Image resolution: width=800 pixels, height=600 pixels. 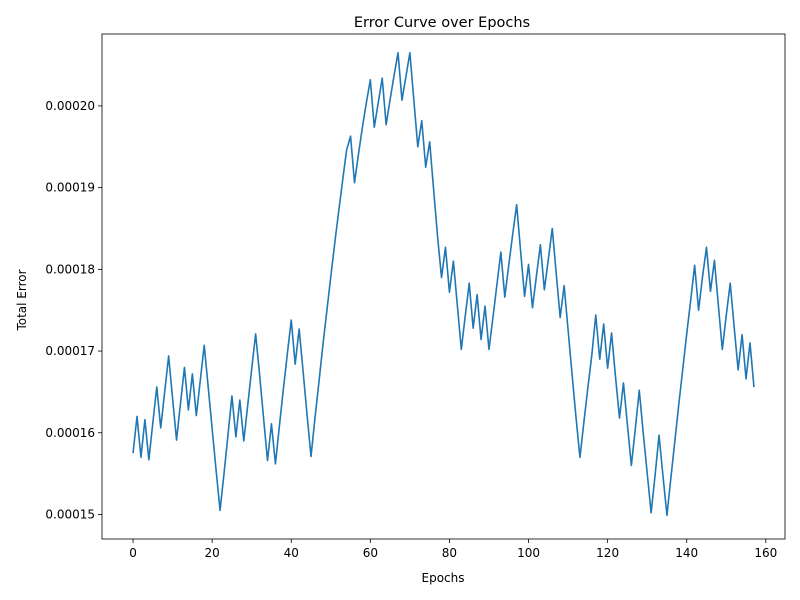 What do you see at coordinates (70, 433) in the screenshot?
I see `y-tick-label: 0.00016` at bounding box center [70, 433].